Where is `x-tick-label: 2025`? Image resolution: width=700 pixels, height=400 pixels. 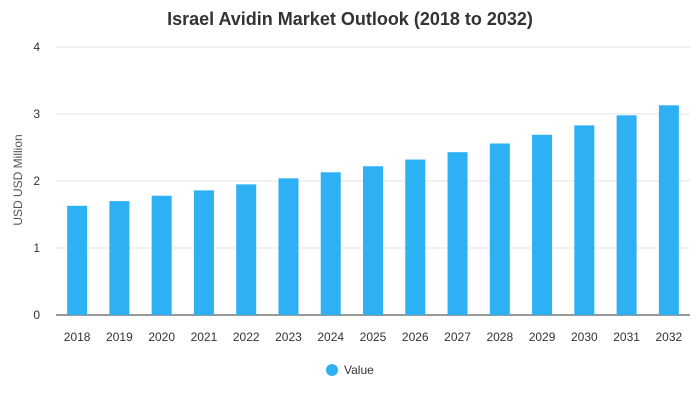 x-tick-label: 2025 is located at coordinates (373, 337).